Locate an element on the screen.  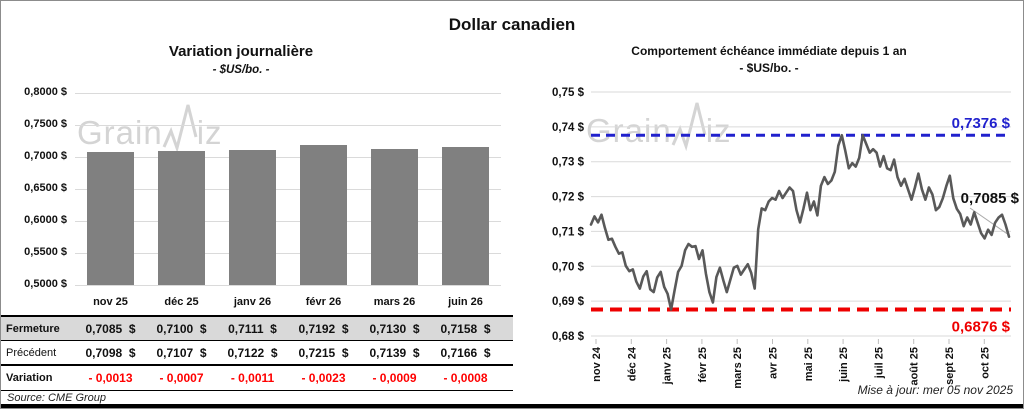
table-cell: 0,7139 $ is located at coordinates (394, 352).